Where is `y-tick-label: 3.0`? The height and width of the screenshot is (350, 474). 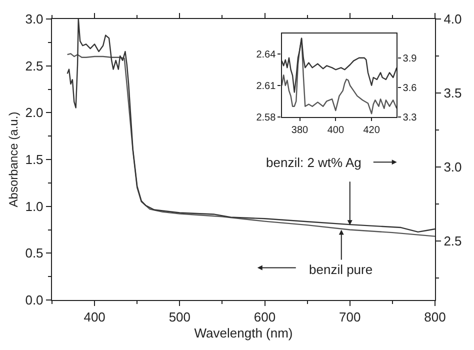 y-tick-label: 3.0 is located at coordinates (34, 19).